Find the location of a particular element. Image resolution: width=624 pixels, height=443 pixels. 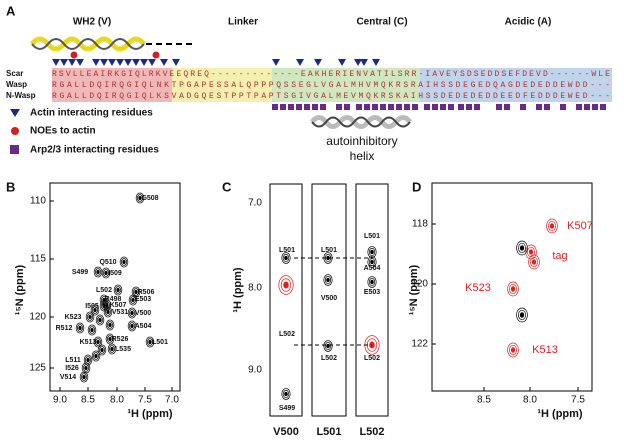

axis-label: ¹H (ppm) is located at coordinates (238, 290).